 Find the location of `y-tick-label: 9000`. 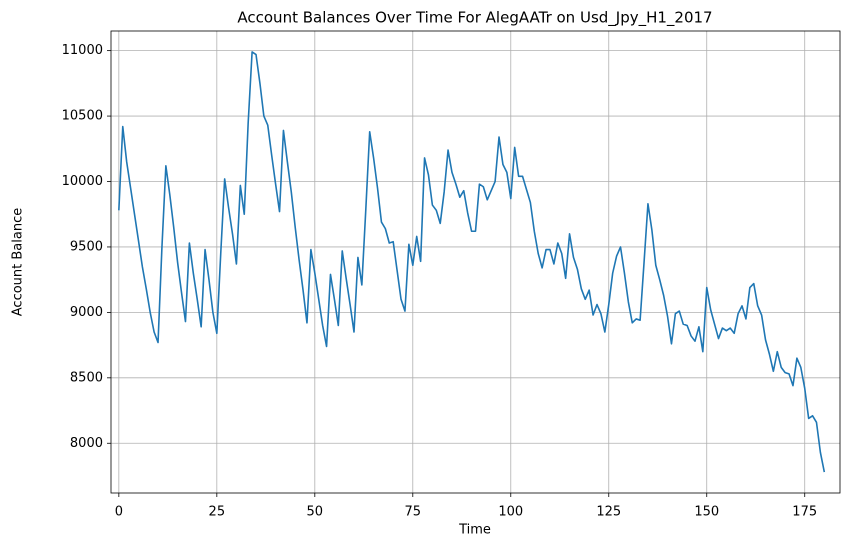

y-tick-label: 9000 is located at coordinates (86, 312).